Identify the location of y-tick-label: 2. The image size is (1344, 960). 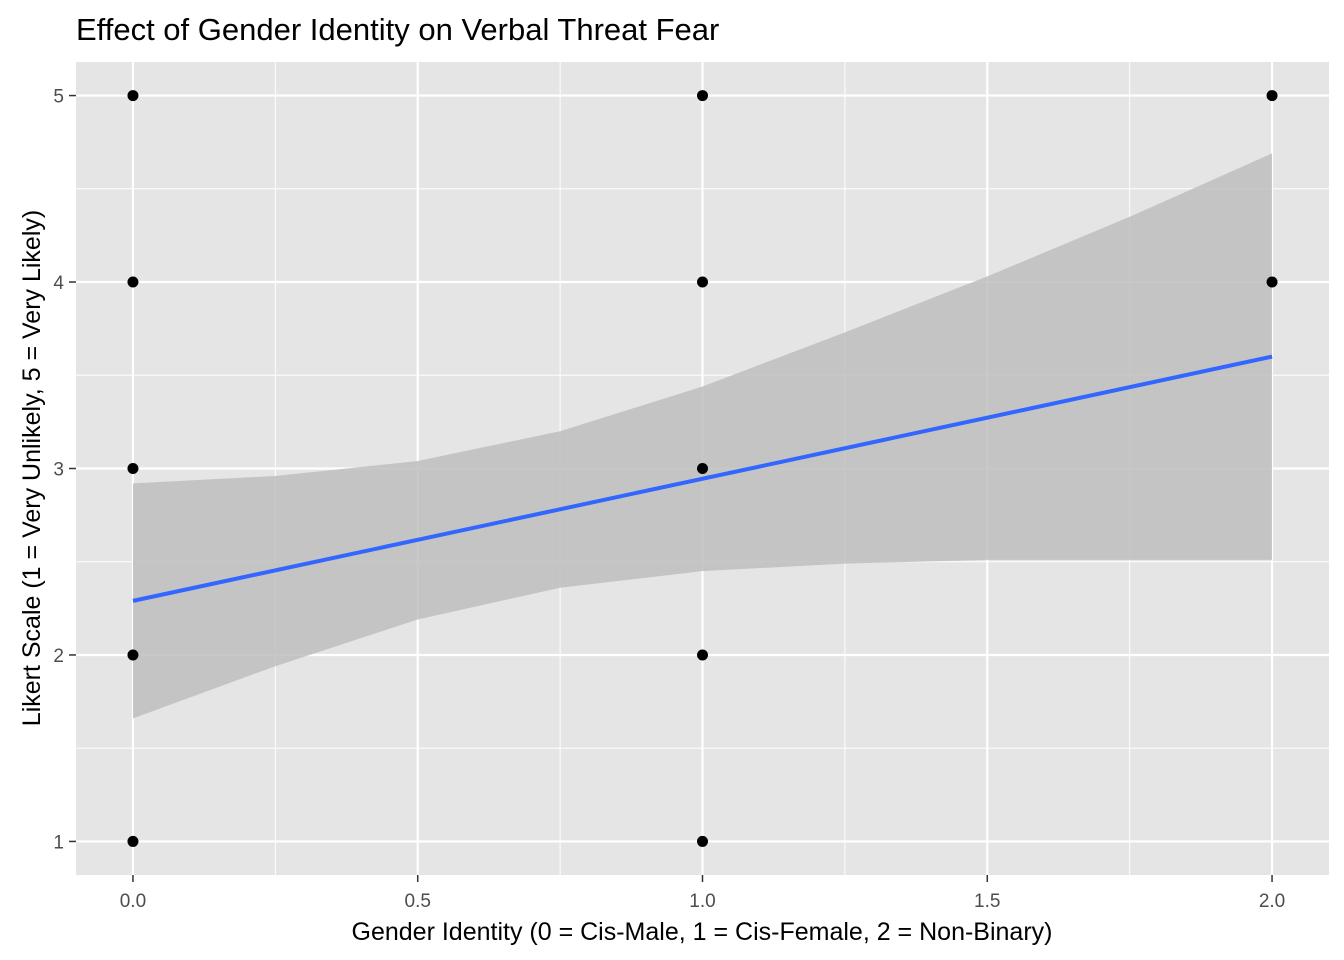
(58, 656).